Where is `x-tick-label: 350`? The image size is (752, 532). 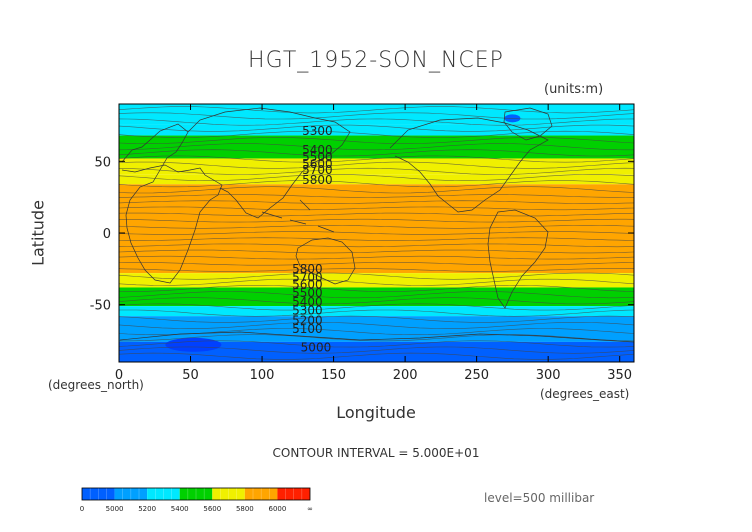 x-tick-label: 350 is located at coordinates (619, 375).